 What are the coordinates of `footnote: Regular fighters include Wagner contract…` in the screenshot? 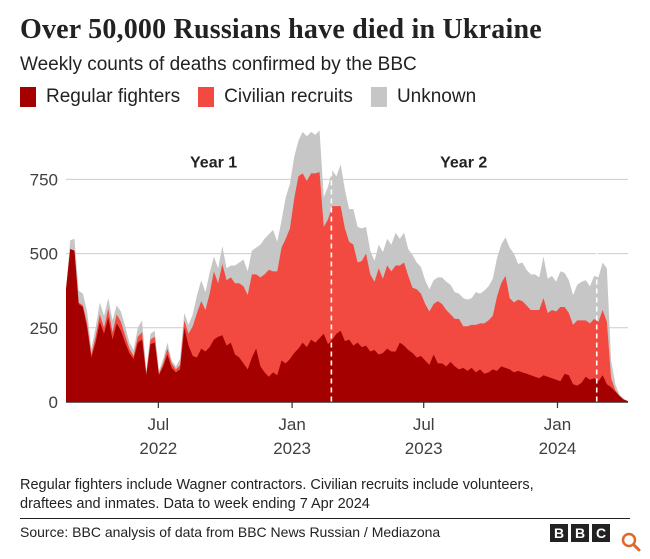 It's located at (320, 495).